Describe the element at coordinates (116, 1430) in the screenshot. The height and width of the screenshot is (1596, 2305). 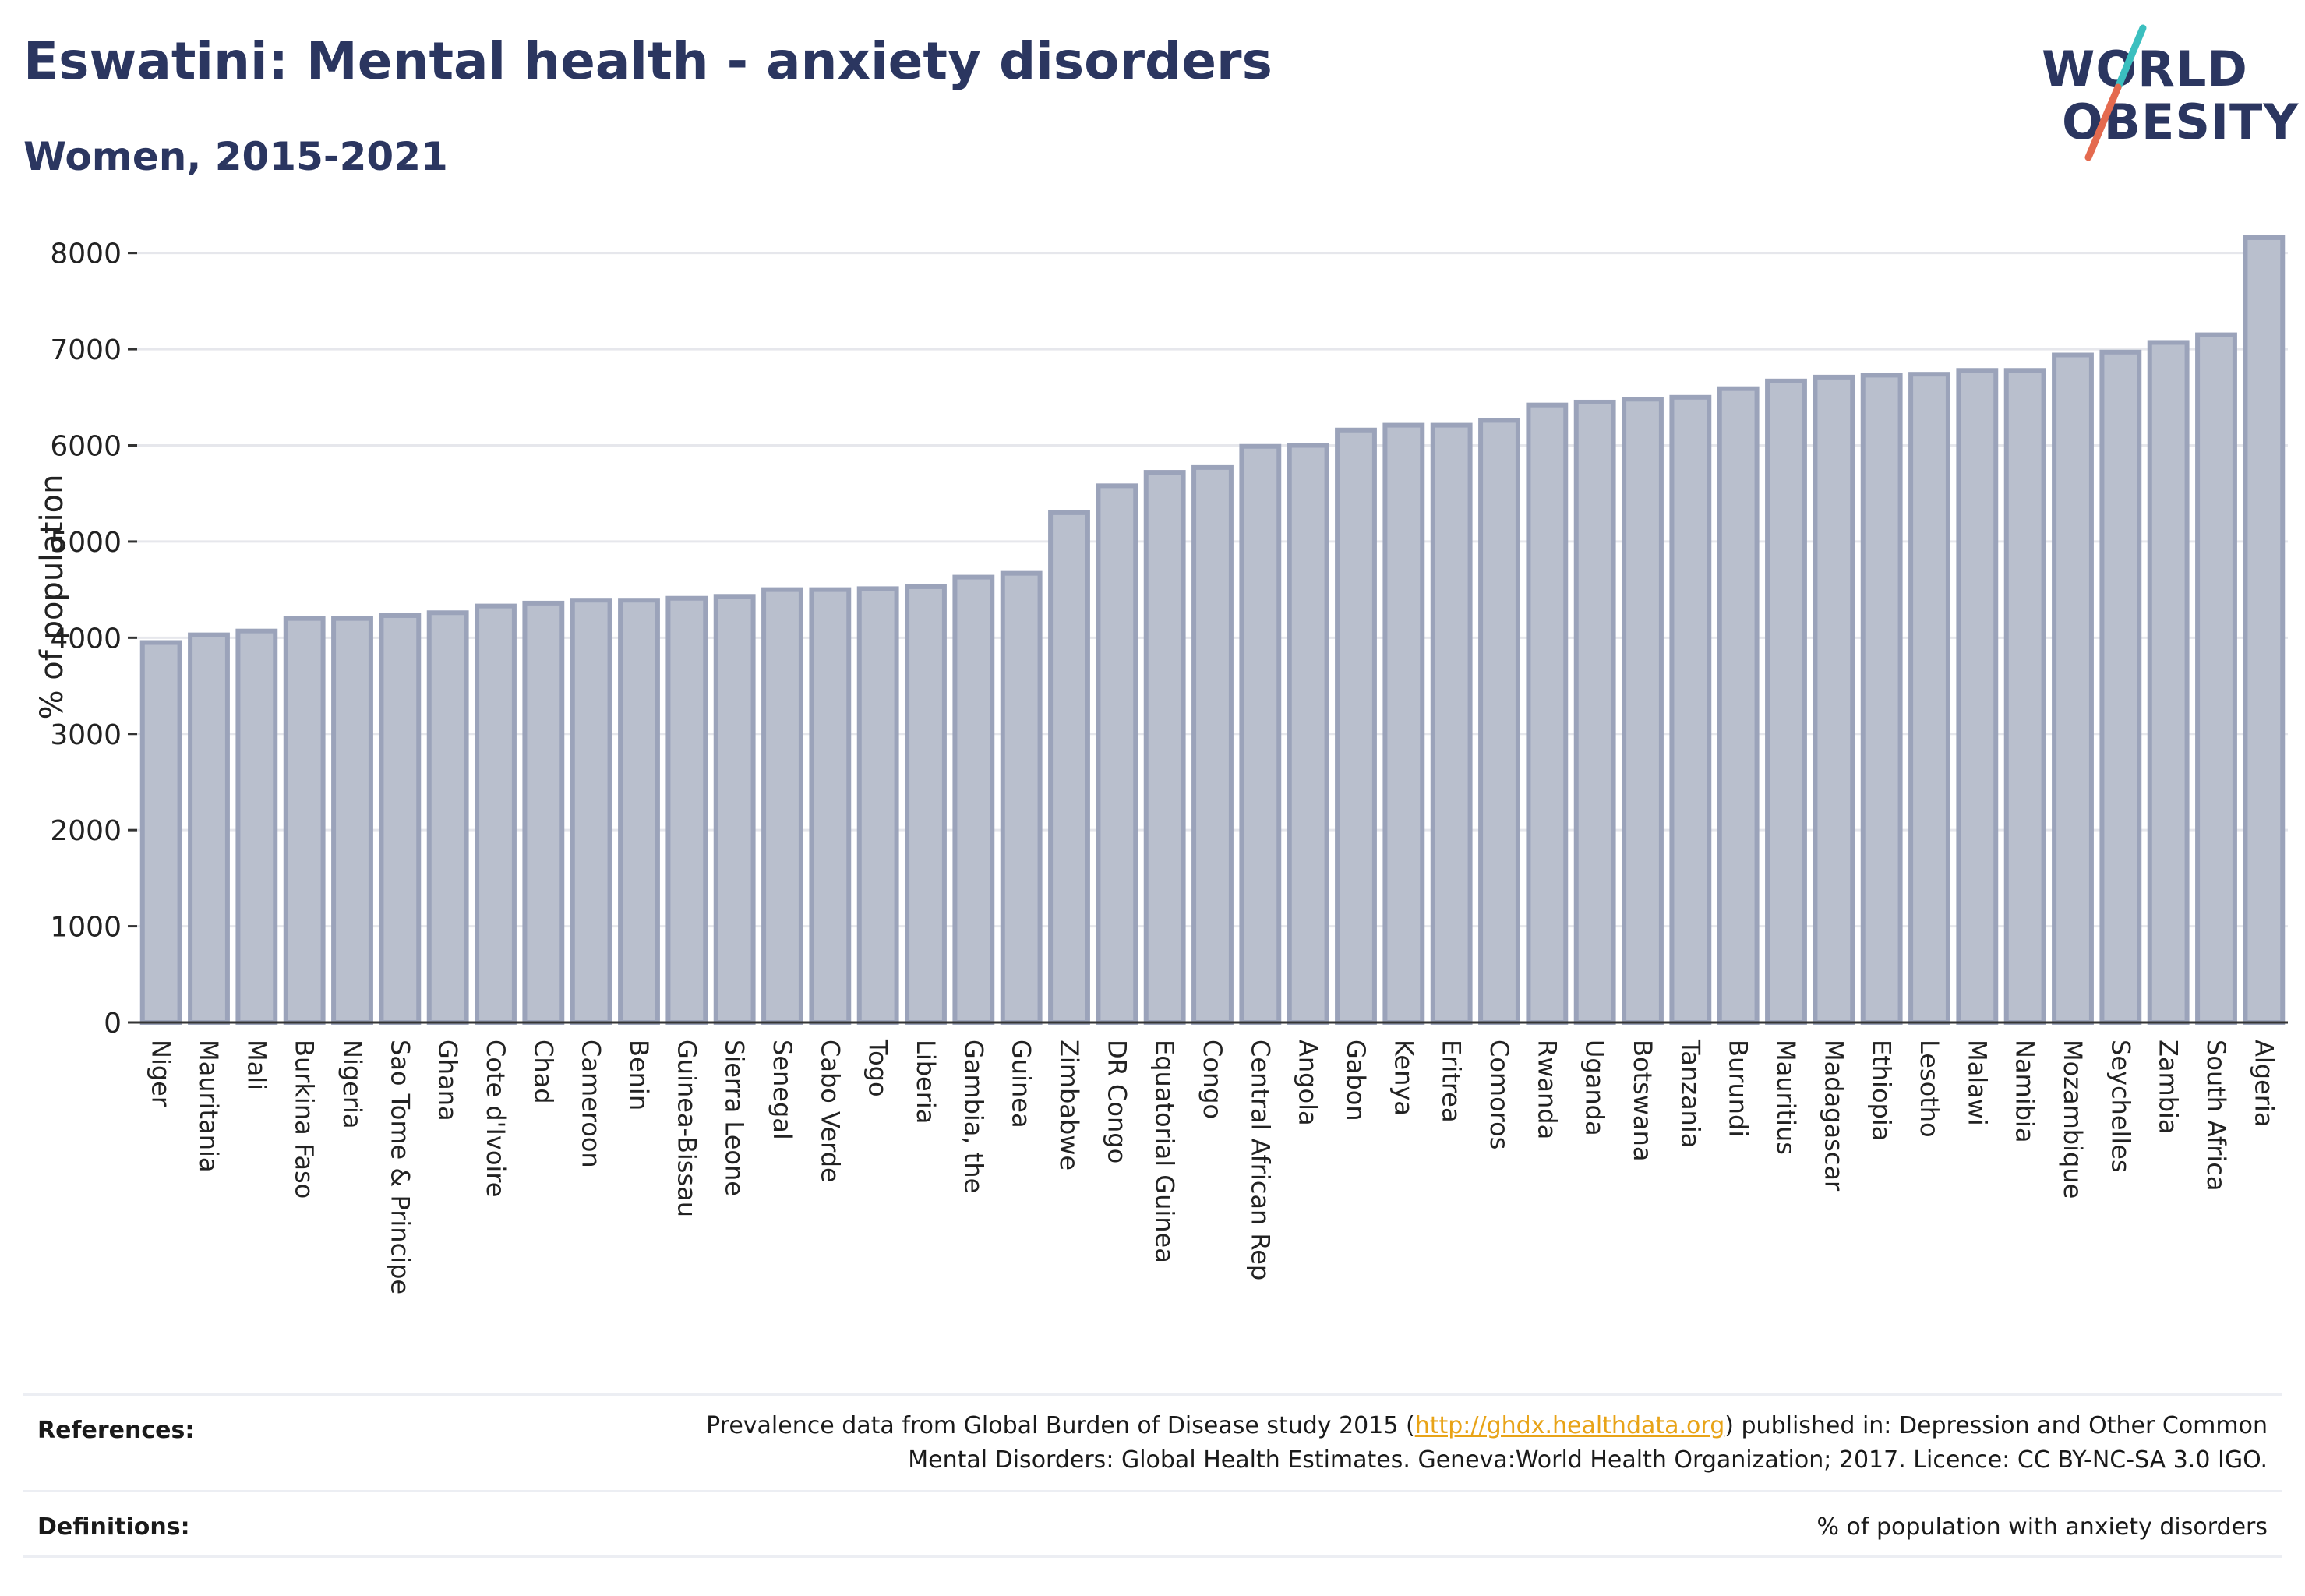
I see `references-label: References:` at that location.